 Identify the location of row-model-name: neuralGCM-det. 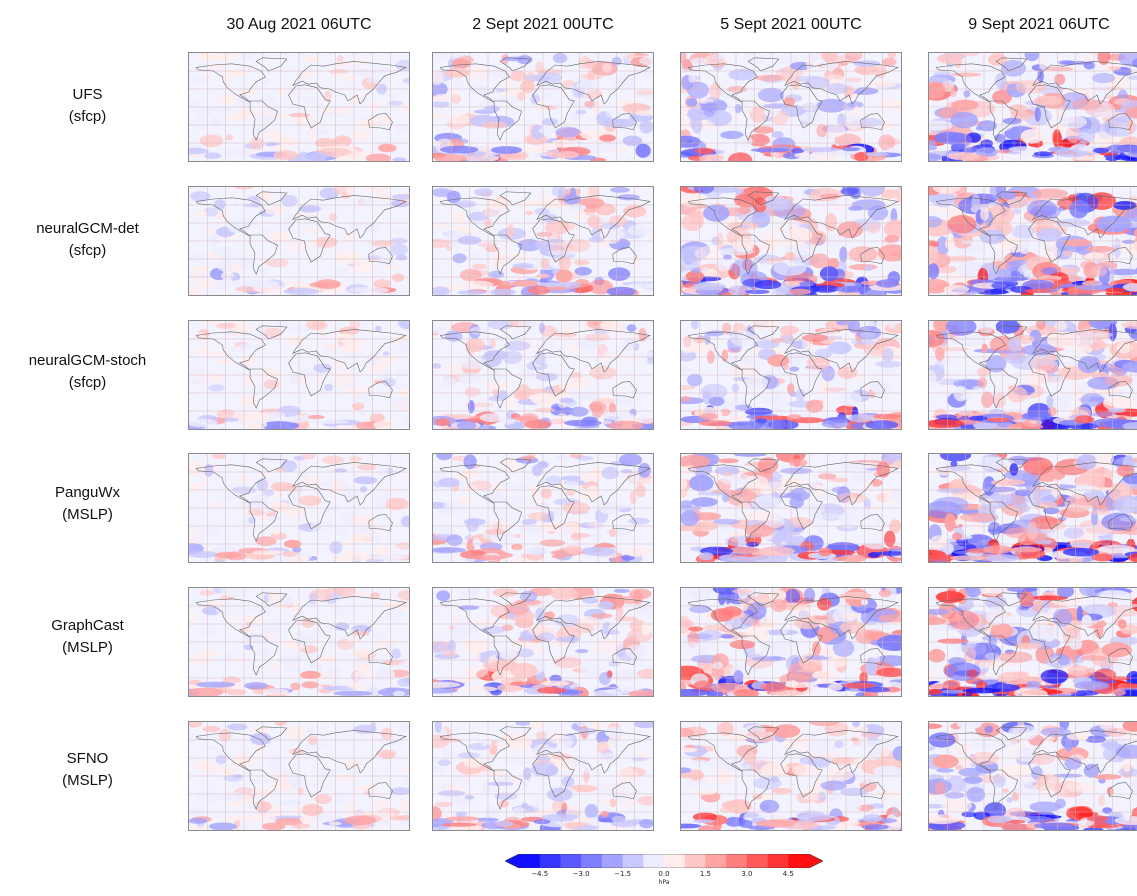
(87, 228).